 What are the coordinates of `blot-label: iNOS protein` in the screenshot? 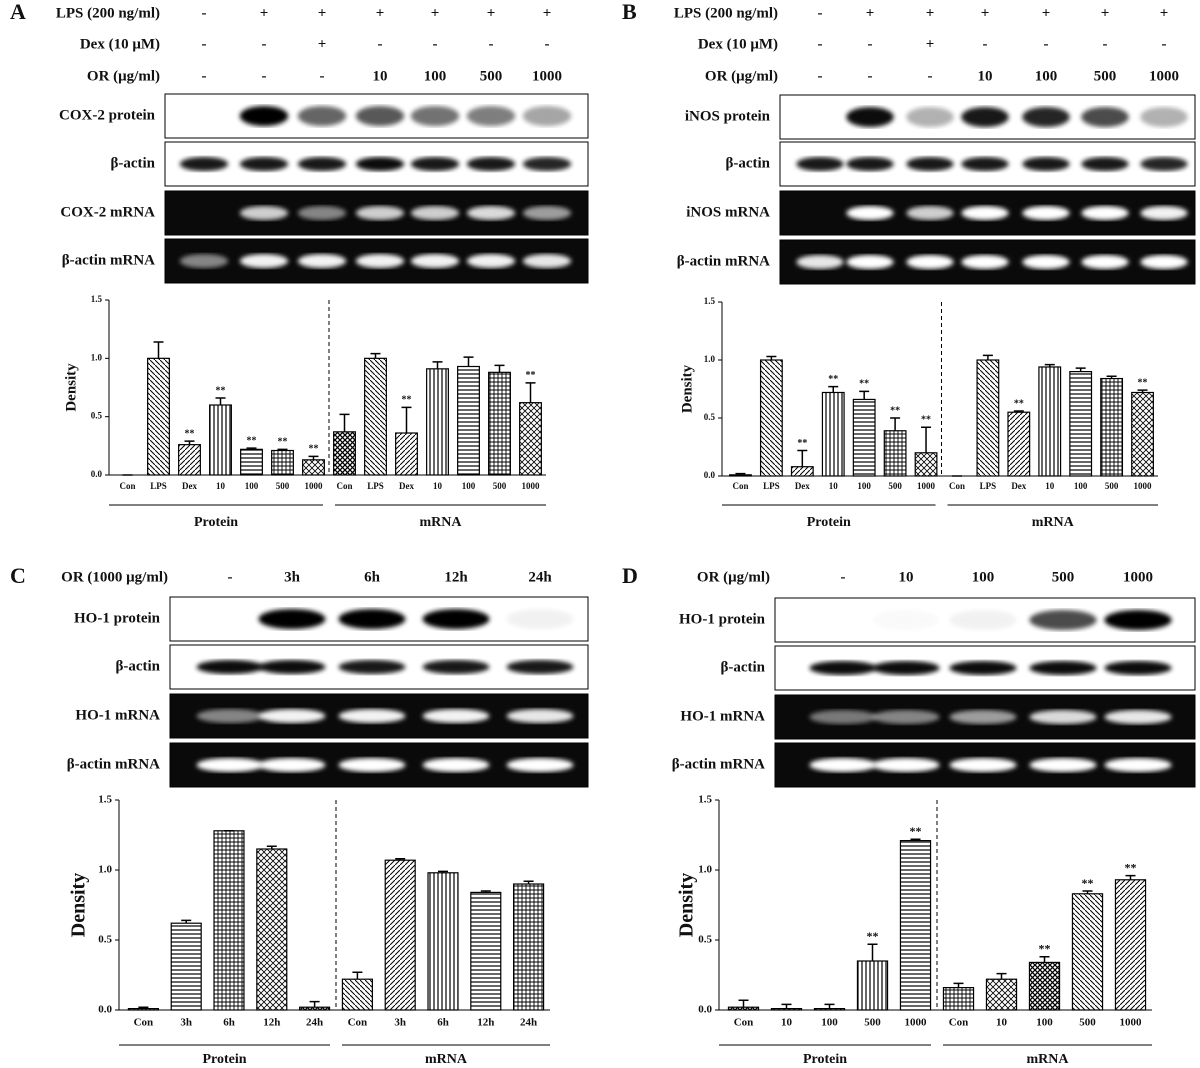 It's located at (728, 116).